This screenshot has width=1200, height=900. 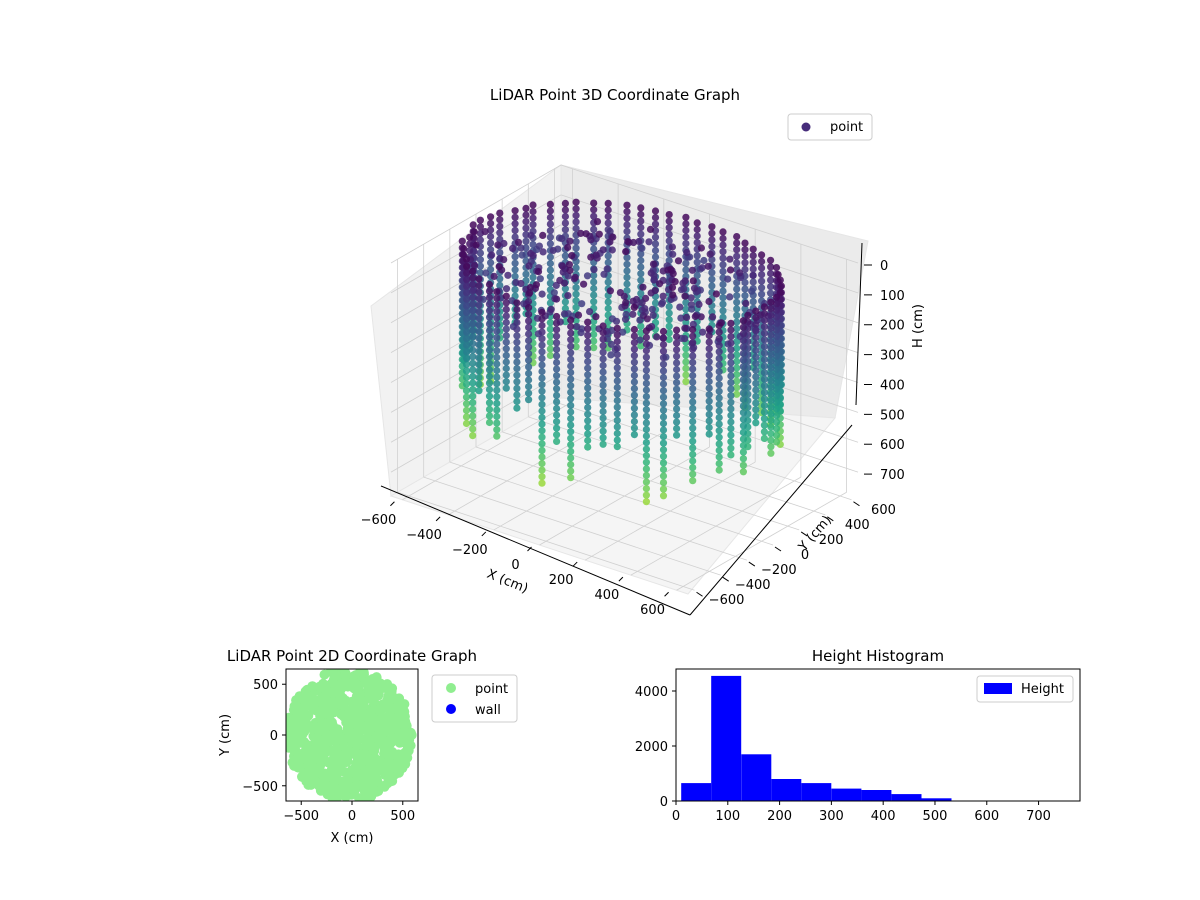 I want to click on chart-3d-x-tick, so click(x=621, y=579).